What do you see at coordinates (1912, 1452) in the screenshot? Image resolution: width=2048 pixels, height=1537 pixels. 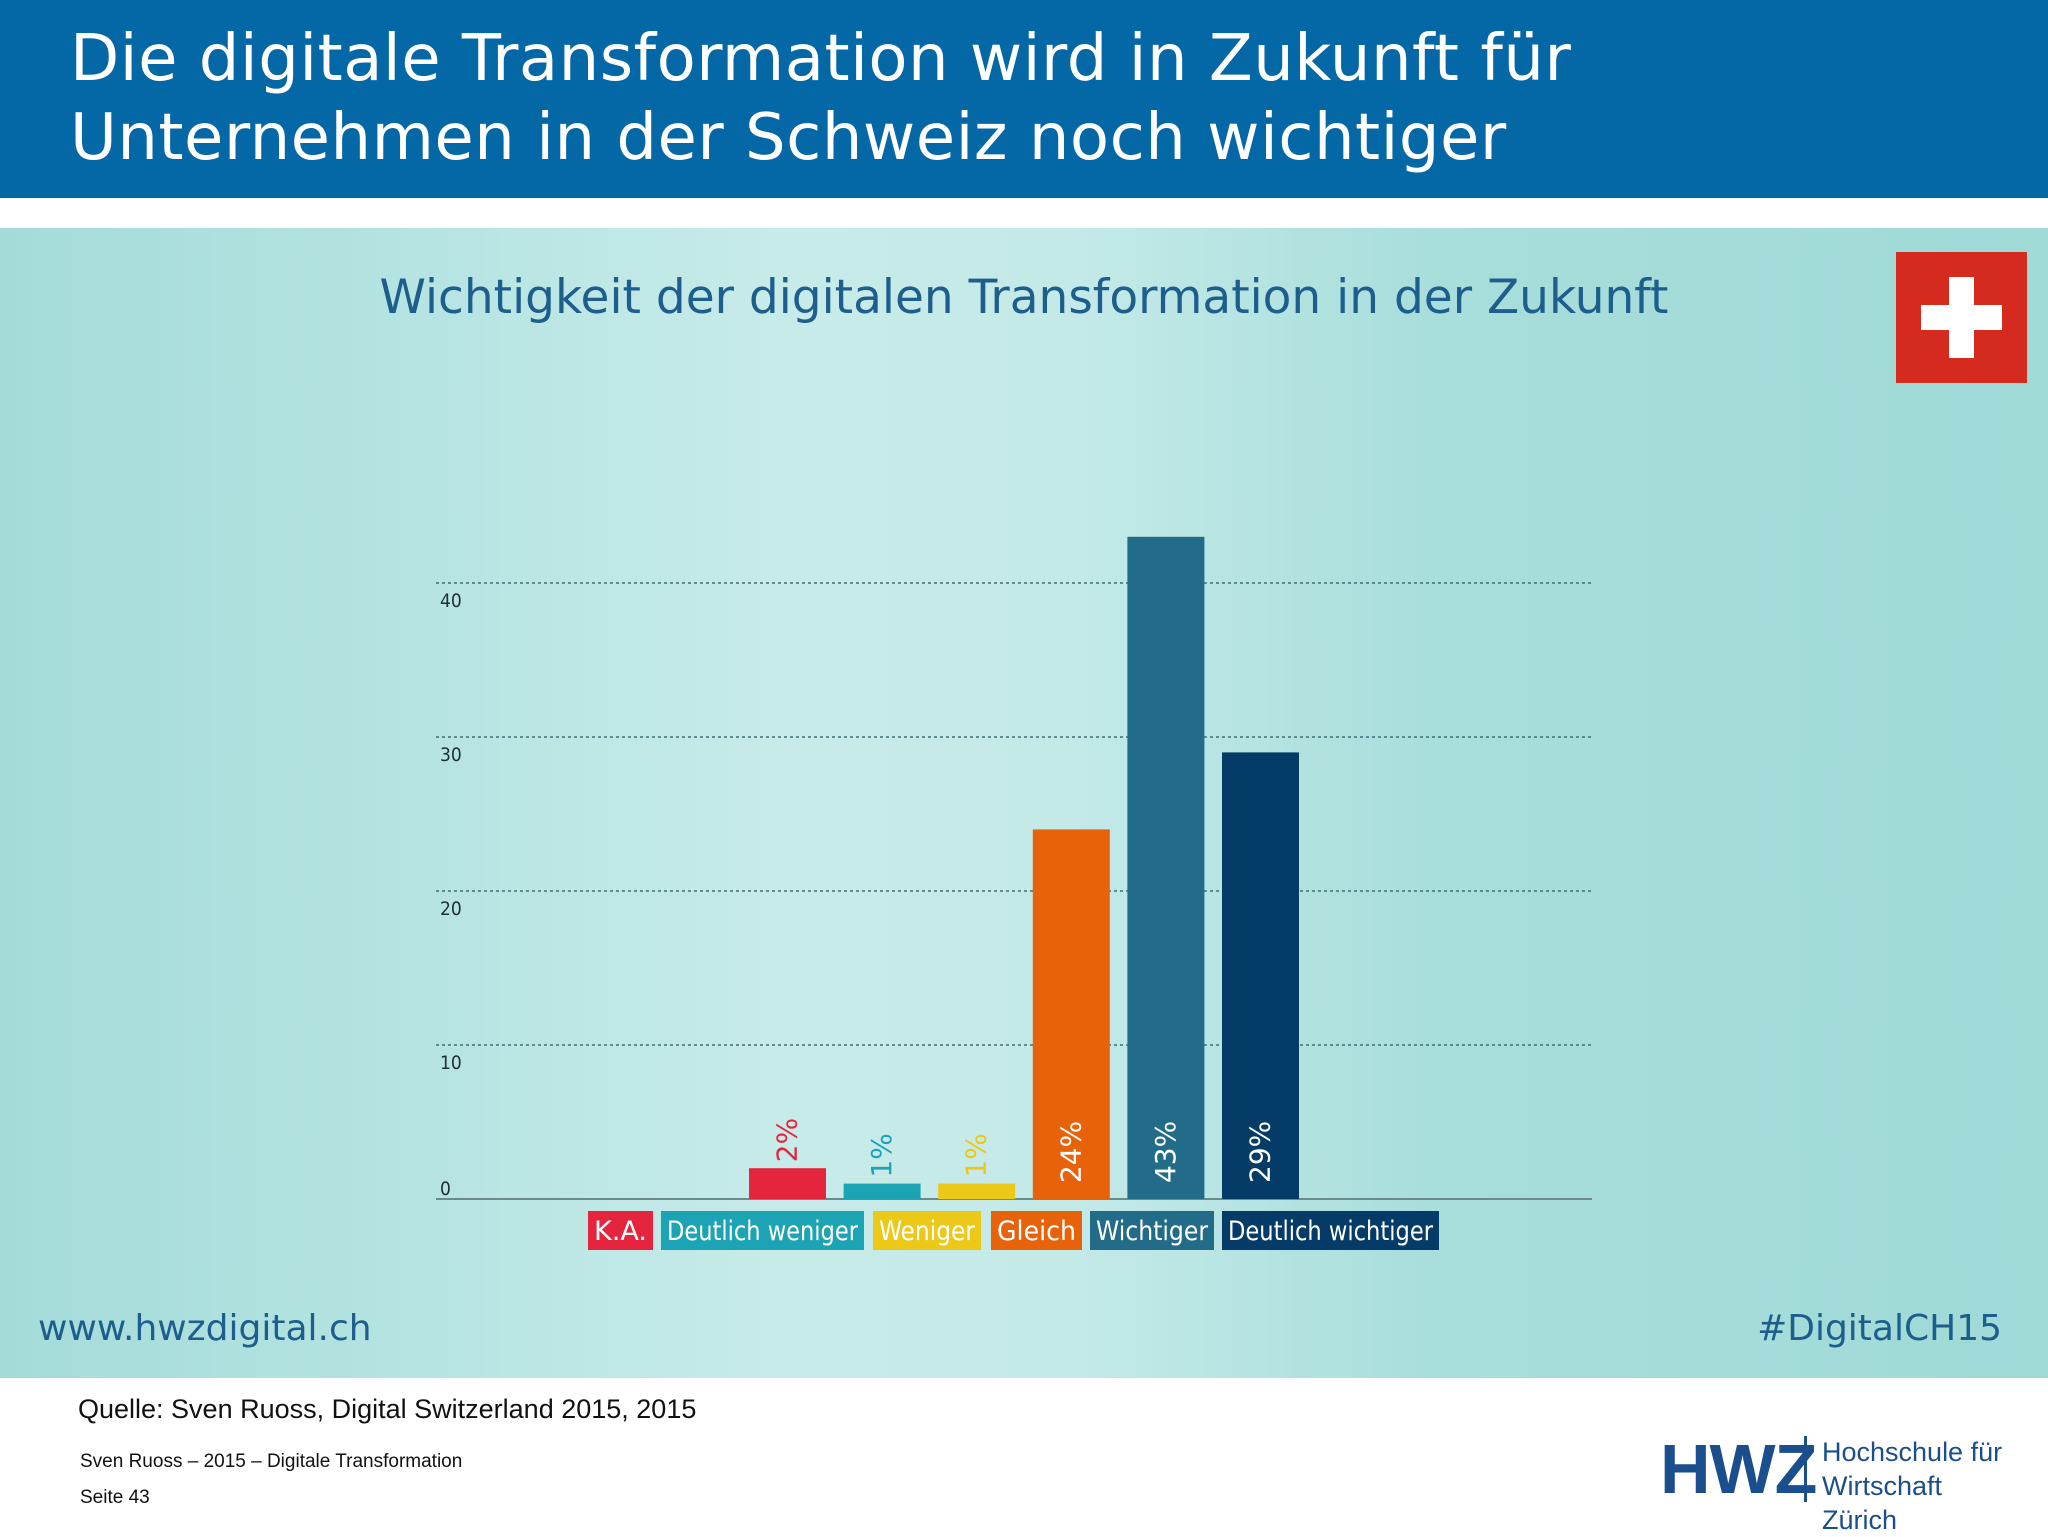 I see `logo-line-1: Hochschule für` at bounding box center [1912, 1452].